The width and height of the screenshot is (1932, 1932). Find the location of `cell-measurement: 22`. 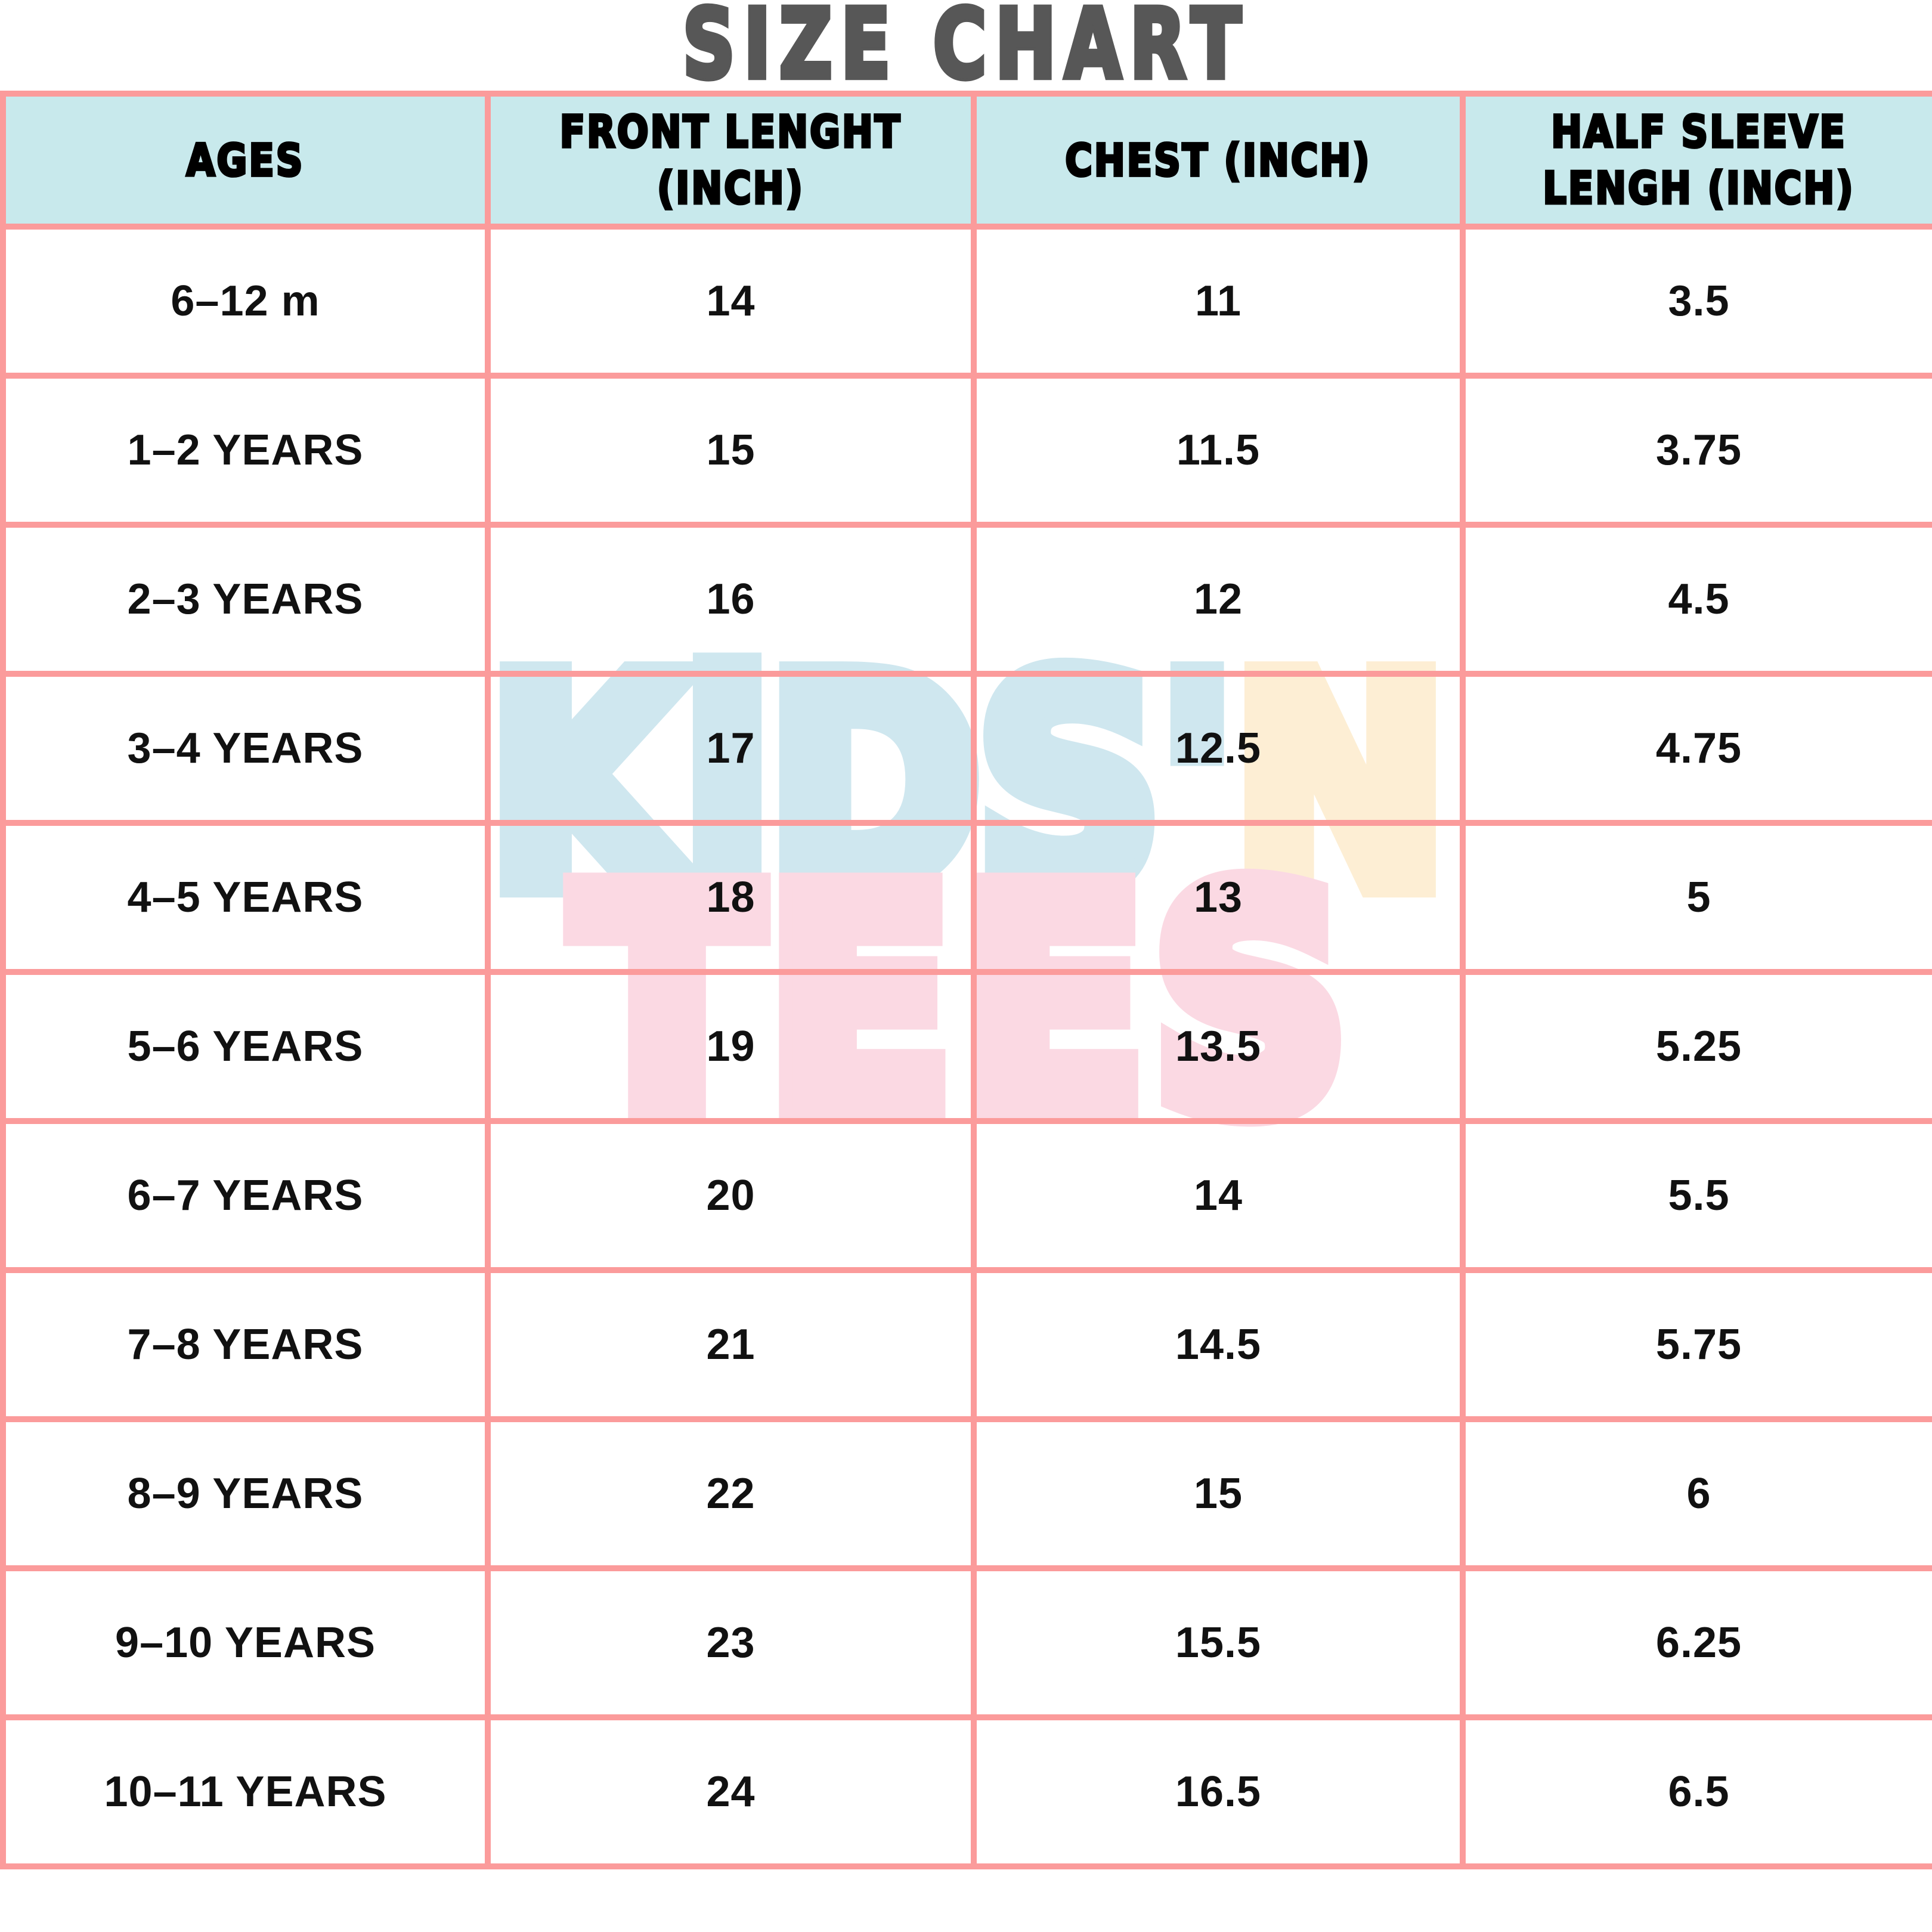

cell-measurement: 22 is located at coordinates (731, 1494).